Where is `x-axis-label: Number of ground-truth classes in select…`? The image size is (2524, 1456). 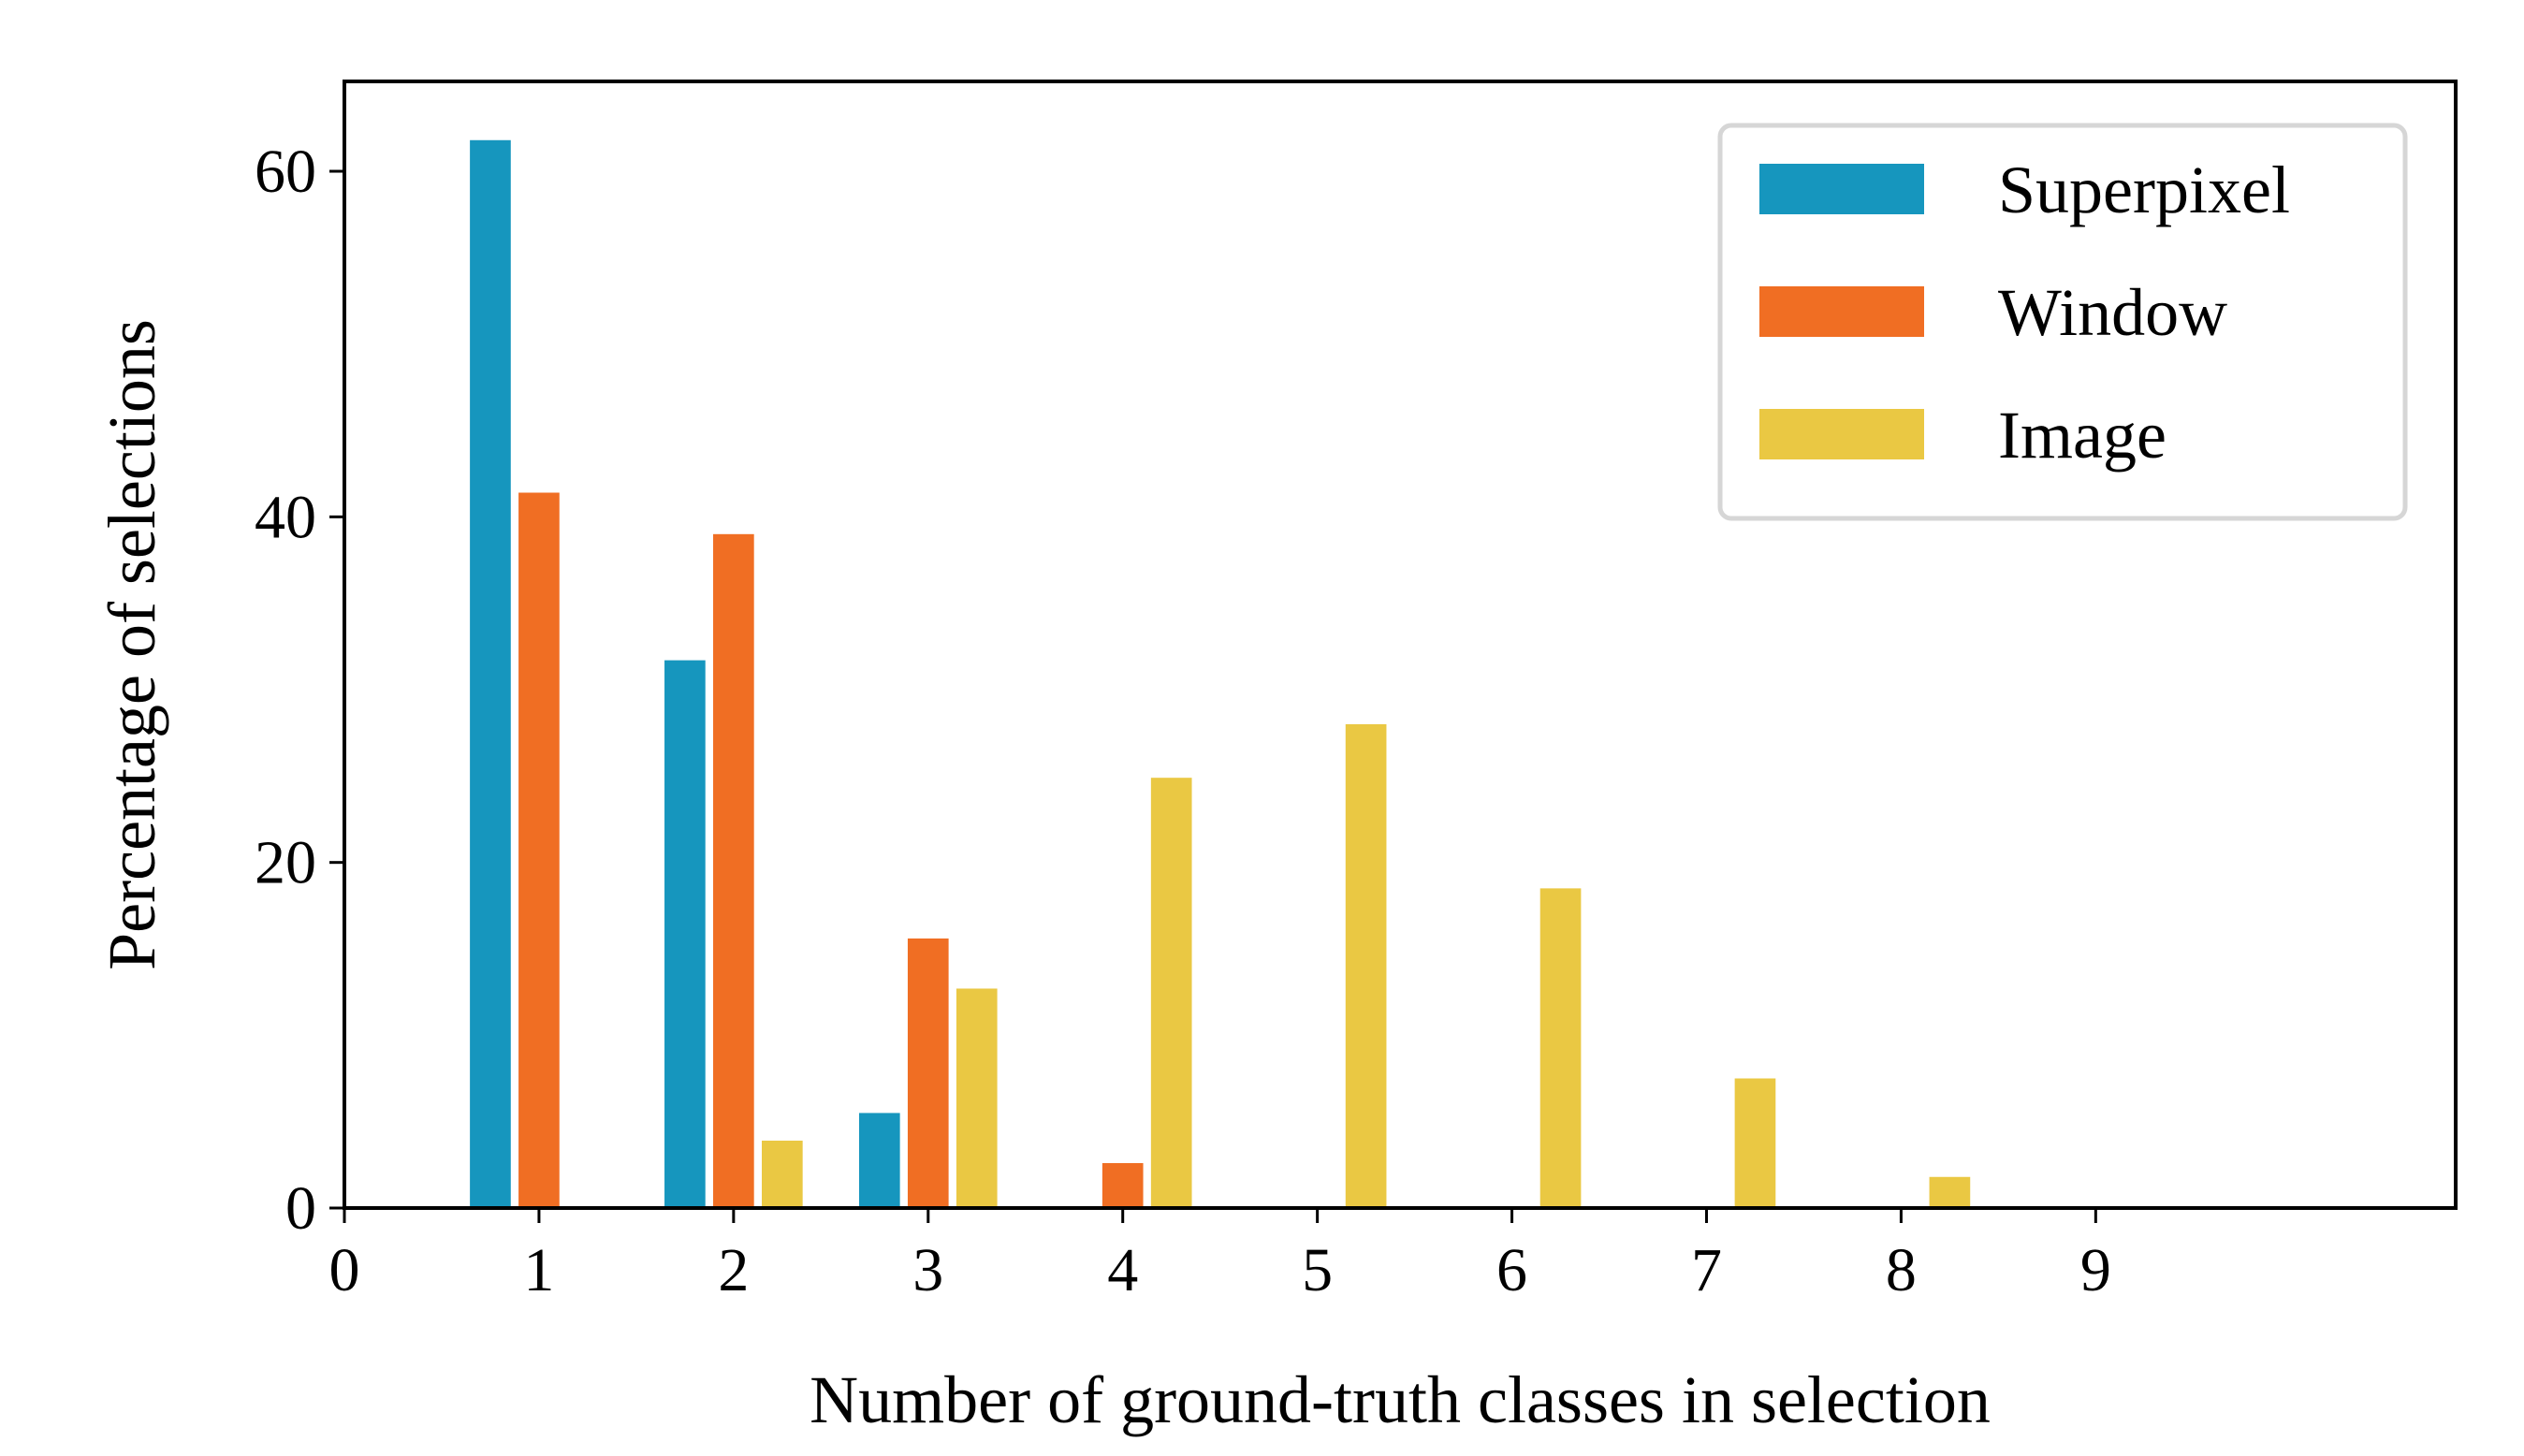 x-axis-label: Number of ground-truth classes in select… is located at coordinates (1400, 1400).